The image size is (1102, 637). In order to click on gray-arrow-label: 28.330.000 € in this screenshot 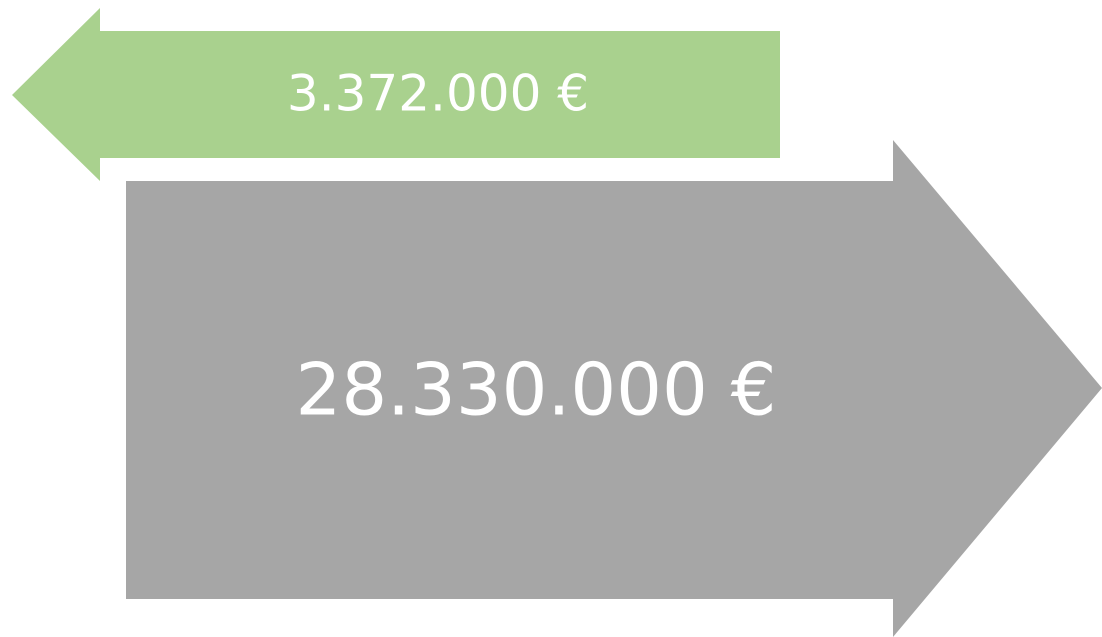, I will do `click(536, 390)`.